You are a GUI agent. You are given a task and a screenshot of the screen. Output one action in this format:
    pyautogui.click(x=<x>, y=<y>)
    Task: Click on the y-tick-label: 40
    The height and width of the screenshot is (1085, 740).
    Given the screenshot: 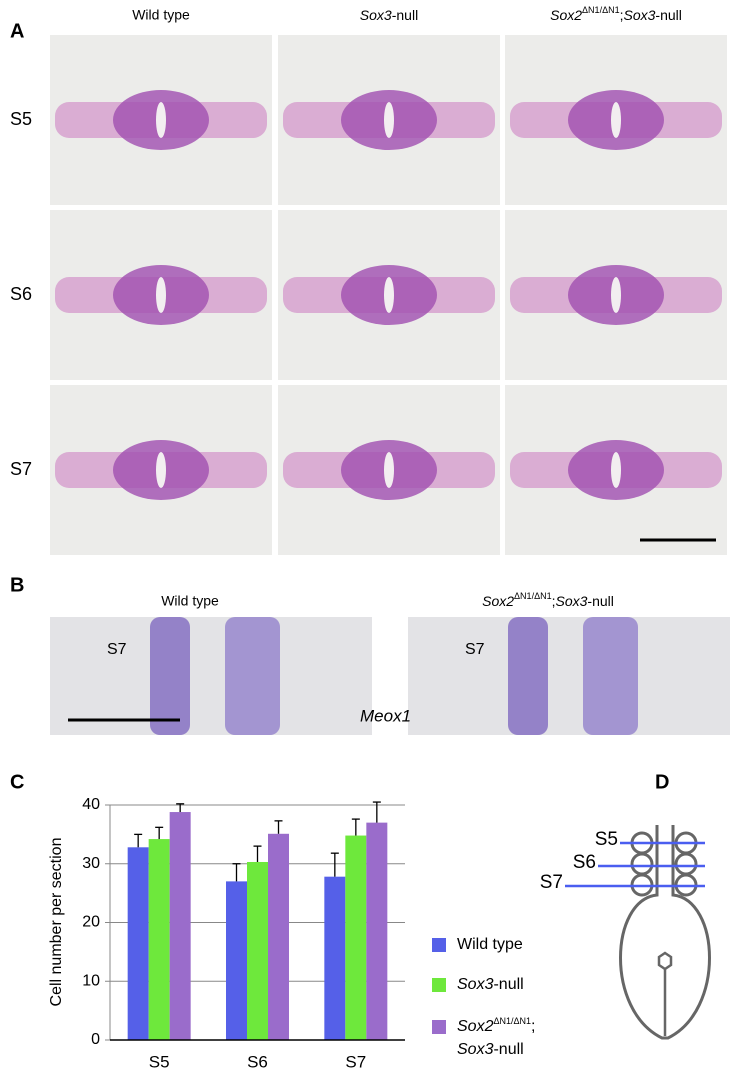 What is the action you would take?
    pyautogui.click(x=91, y=804)
    